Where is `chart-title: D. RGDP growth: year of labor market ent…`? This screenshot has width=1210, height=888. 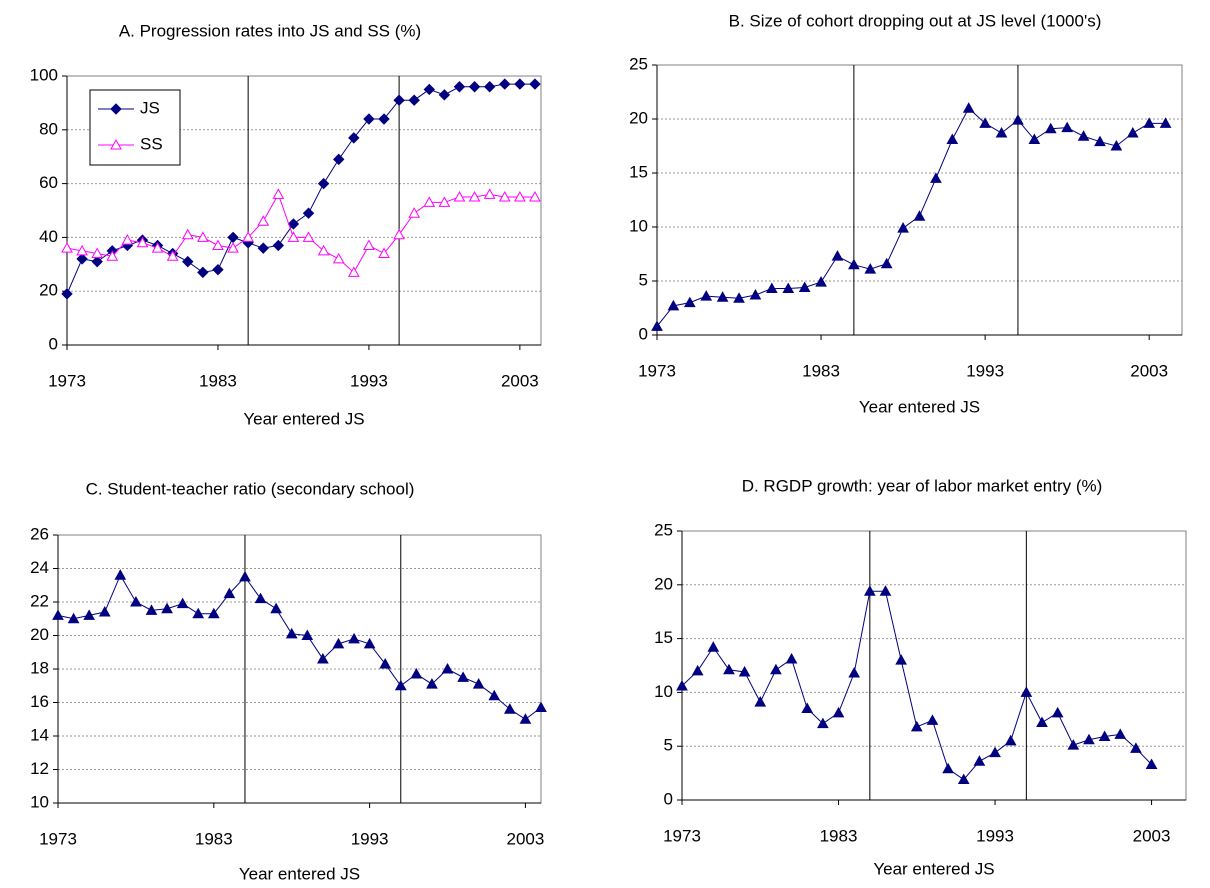 chart-title: D. RGDP growth: year of labor market ent… is located at coordinates (922, 485).